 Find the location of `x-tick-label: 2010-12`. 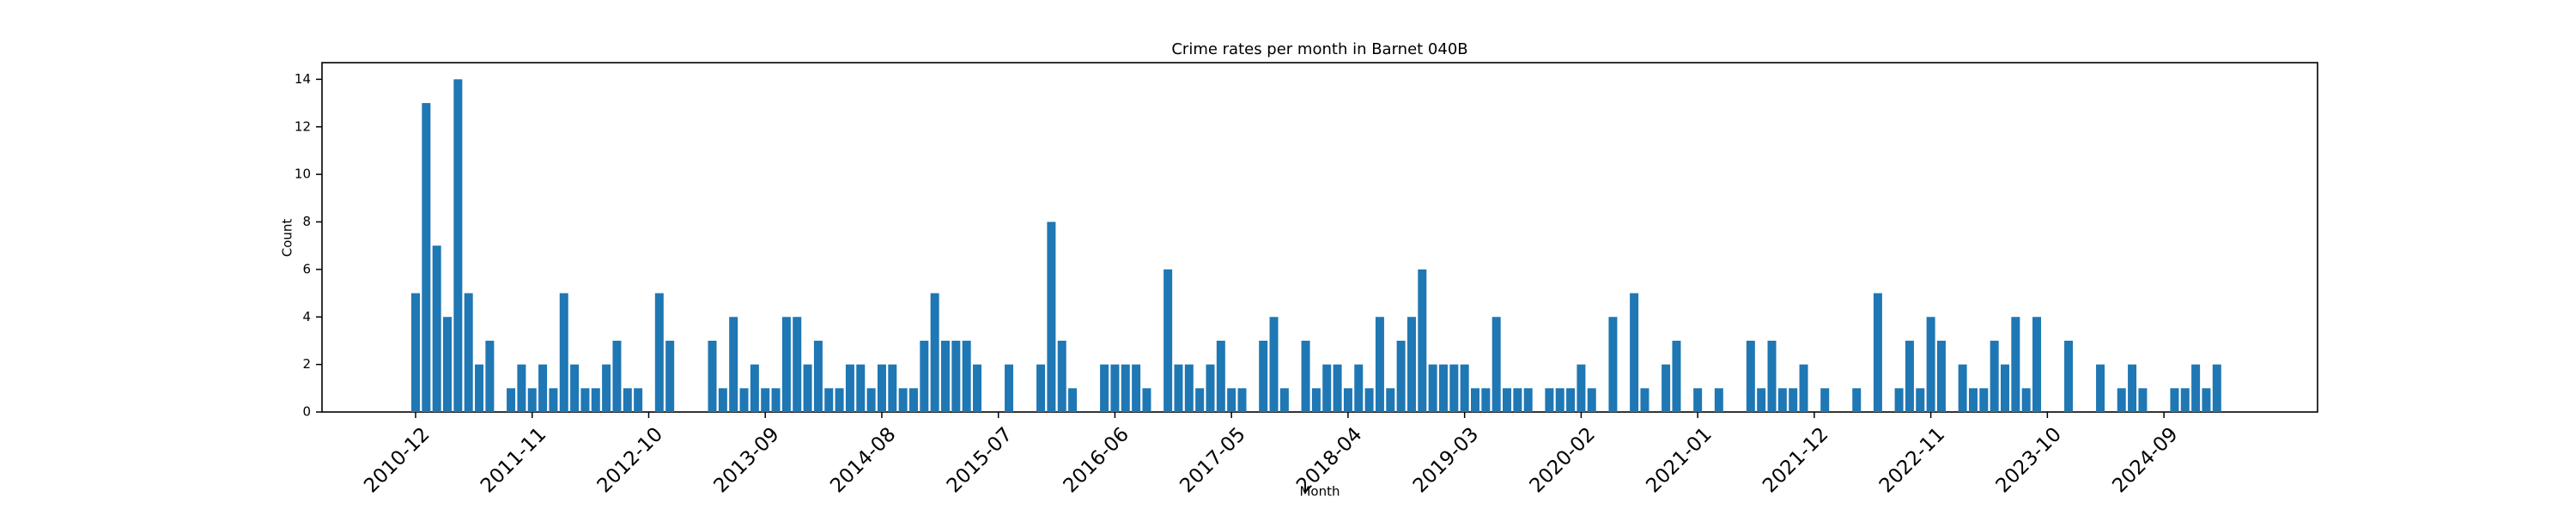

x-tick-label: 2010-12 is located at coordinates (397, 460).